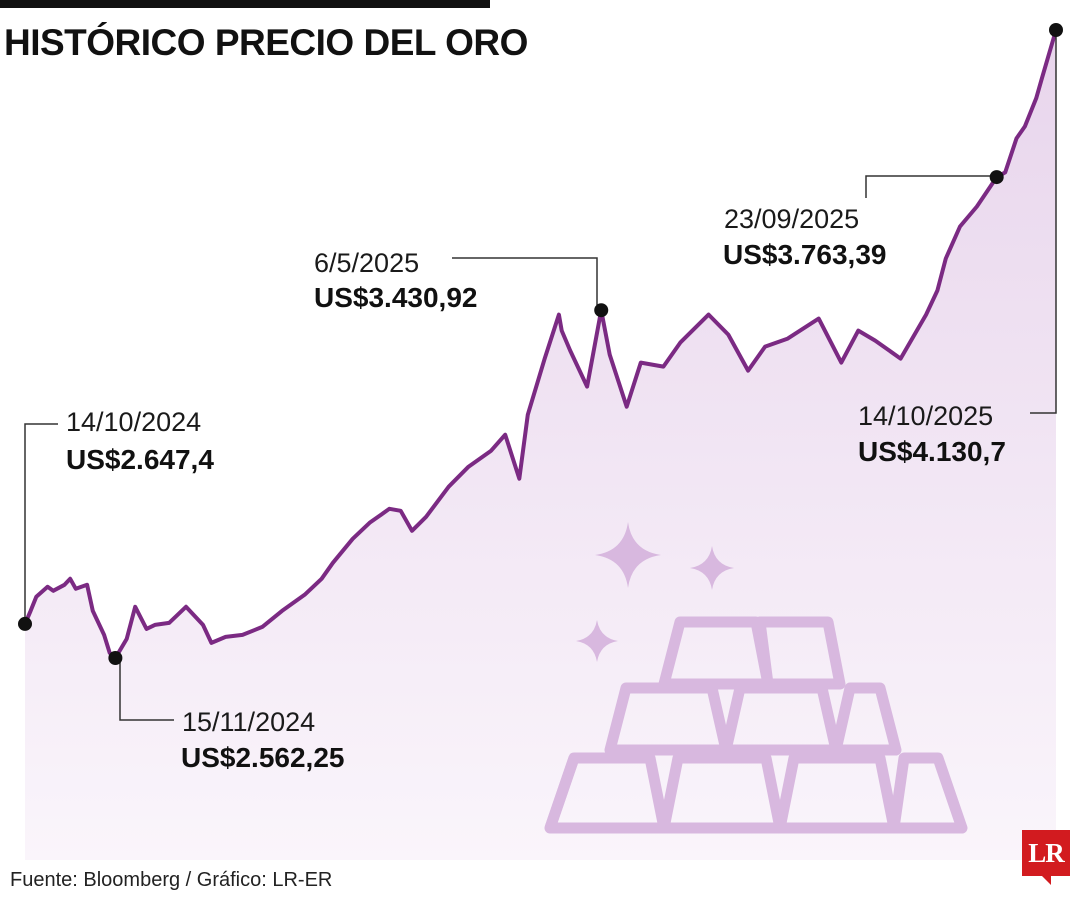  I want to click on gold-bars-icon, so click(756, 725).